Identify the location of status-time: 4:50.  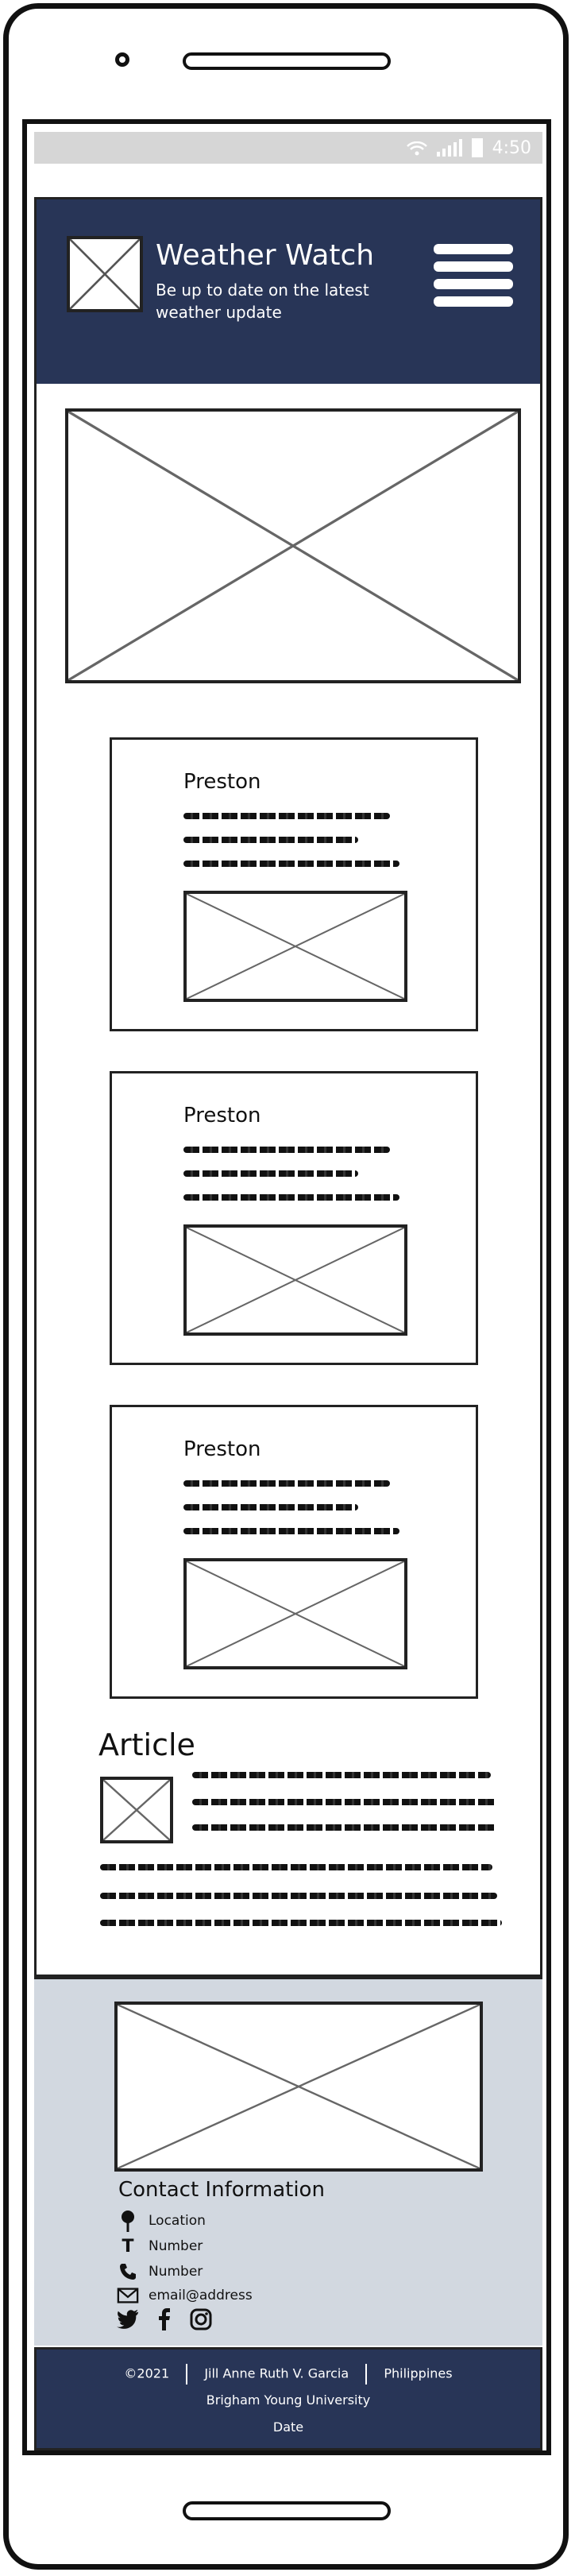
(511, 147).